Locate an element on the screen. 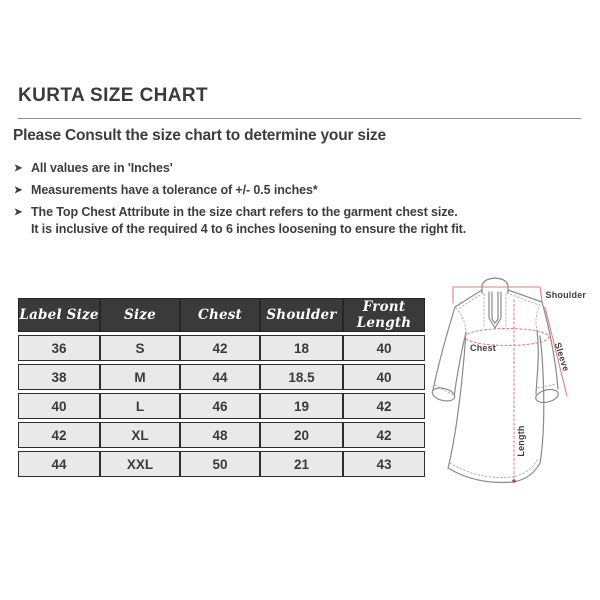 The width and height of the screenshot is (600, 600). size-cell: 48 is located at coordinates (220, 435).